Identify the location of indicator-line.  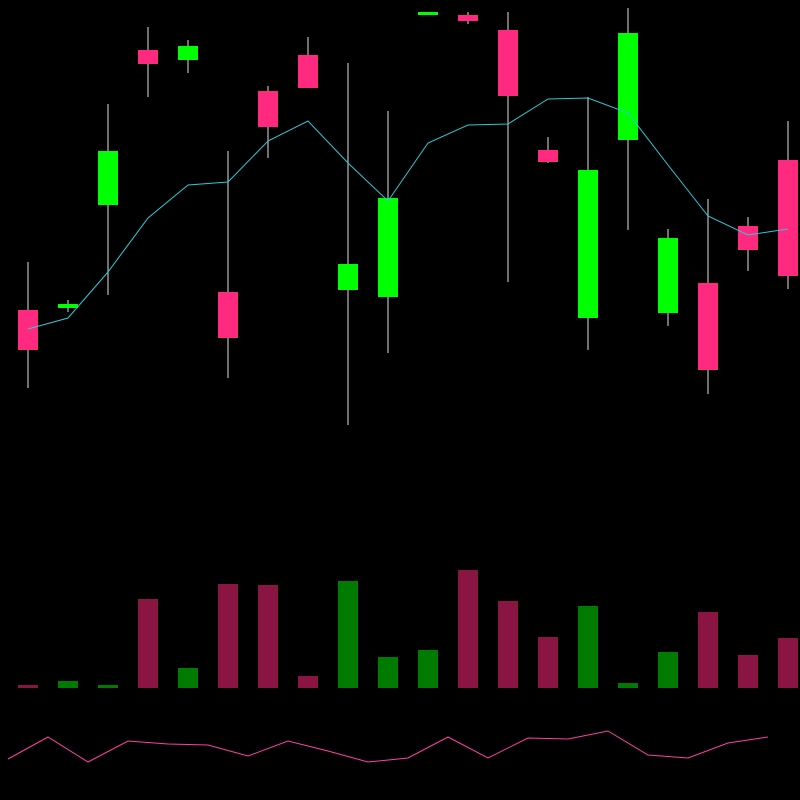
(388, 746).